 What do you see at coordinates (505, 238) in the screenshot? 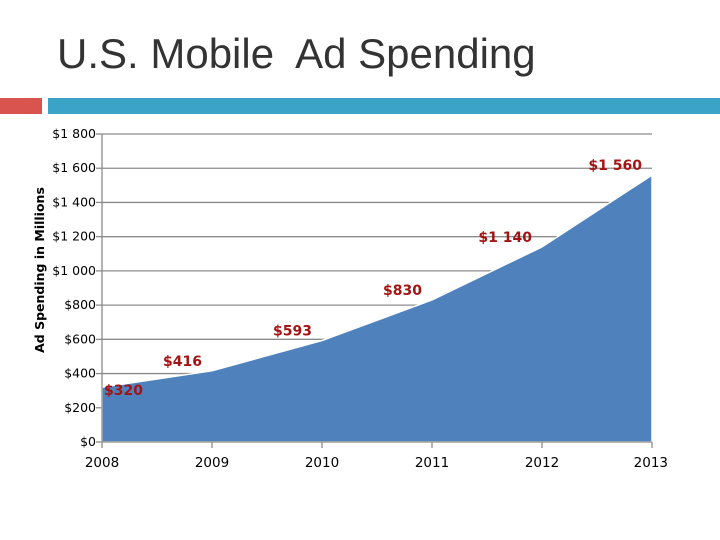
I see `data-label: $1 140` at bounding box center [505, 238].